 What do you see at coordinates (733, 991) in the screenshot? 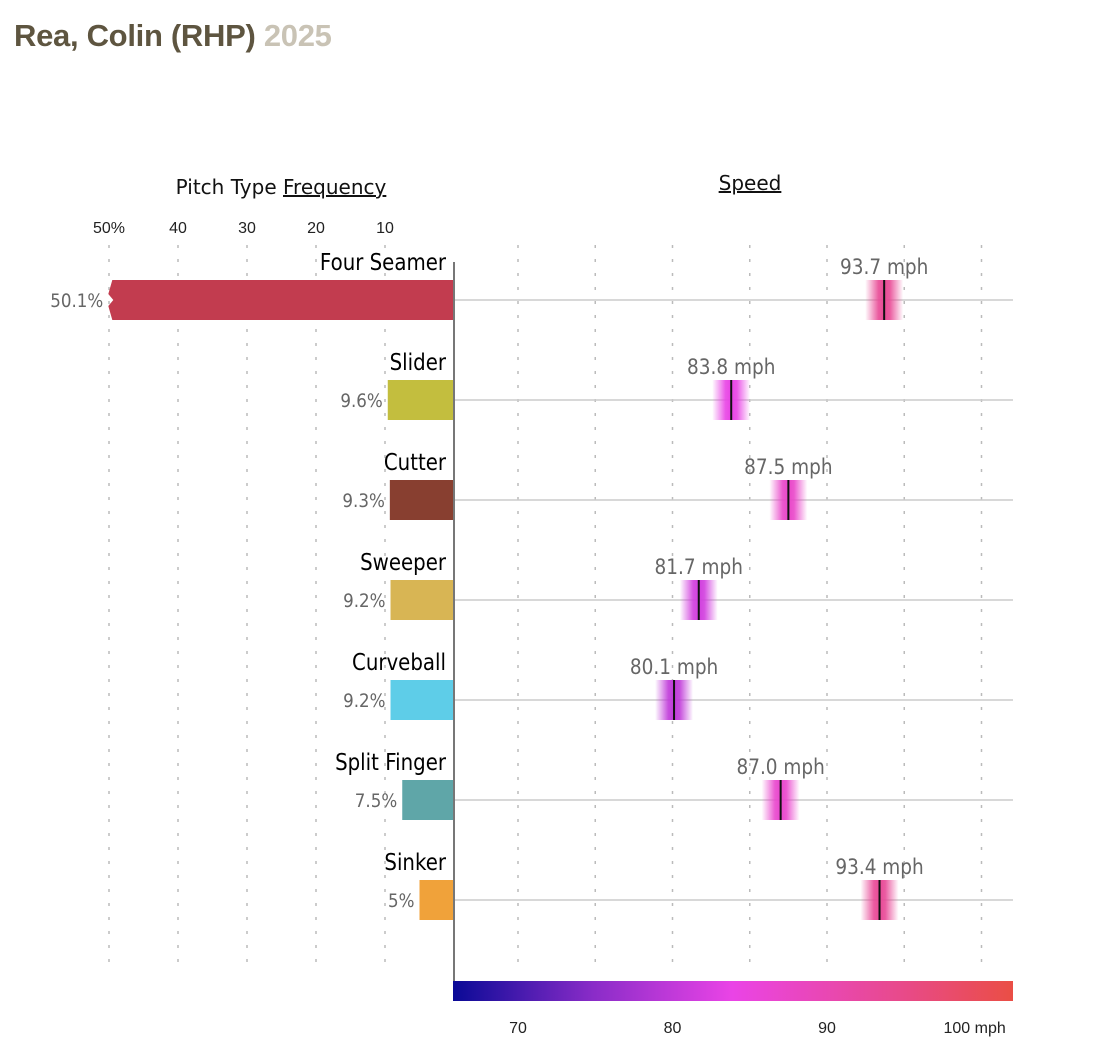
I see `speed-colorbar` at bounding box center [733, 991].